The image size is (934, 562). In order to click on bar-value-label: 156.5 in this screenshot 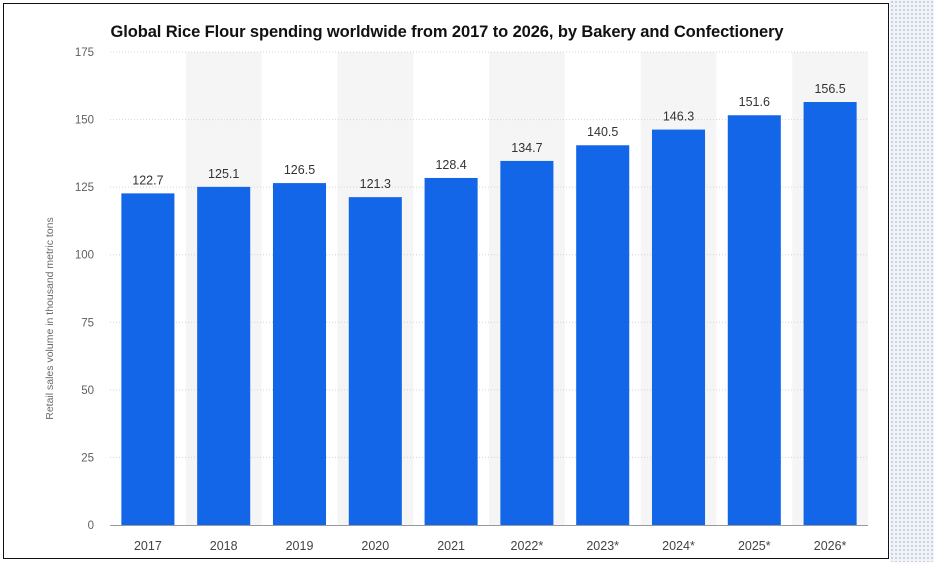, I will do `click(829, 89)`.